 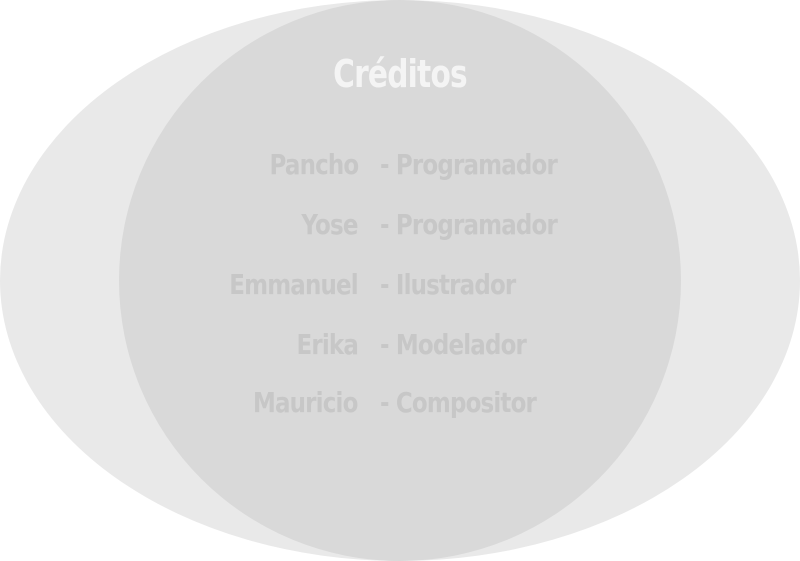 I want to click on credit-name: Yose, so click(x=330, y=224).